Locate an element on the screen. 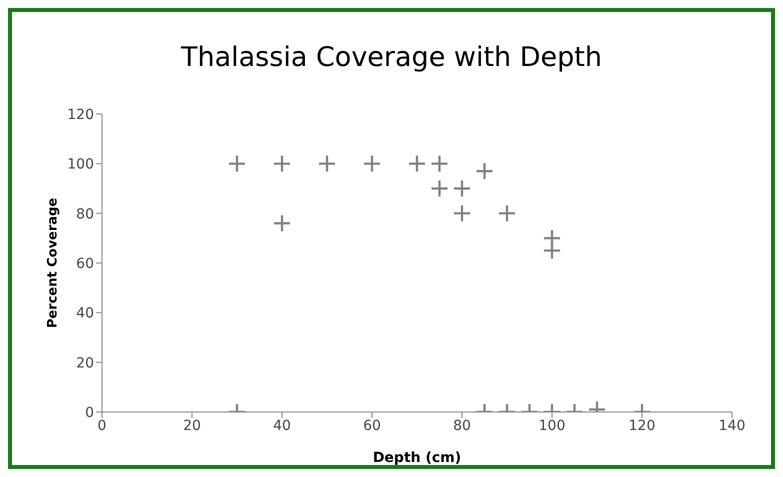 This screenshot has height=477, width=783. y-tick-label: 120 is located at coordinates (80, 114).